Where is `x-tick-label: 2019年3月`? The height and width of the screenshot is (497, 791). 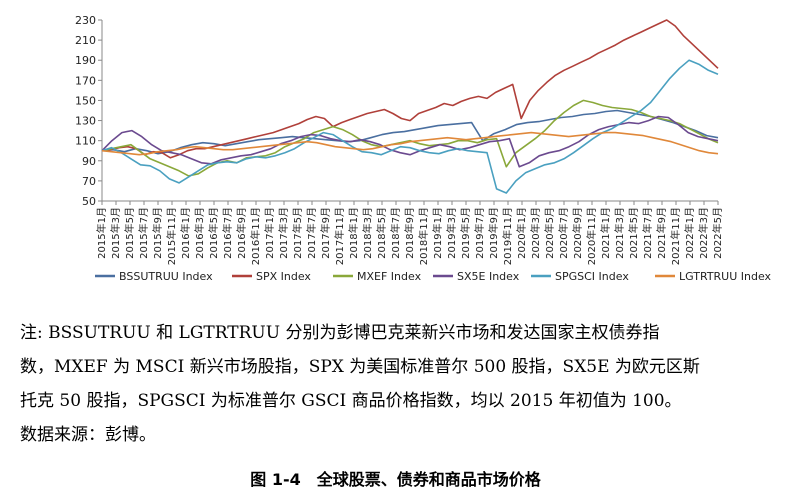
x-tick-label: 2019年3月 is located at coordinates (451, 233).